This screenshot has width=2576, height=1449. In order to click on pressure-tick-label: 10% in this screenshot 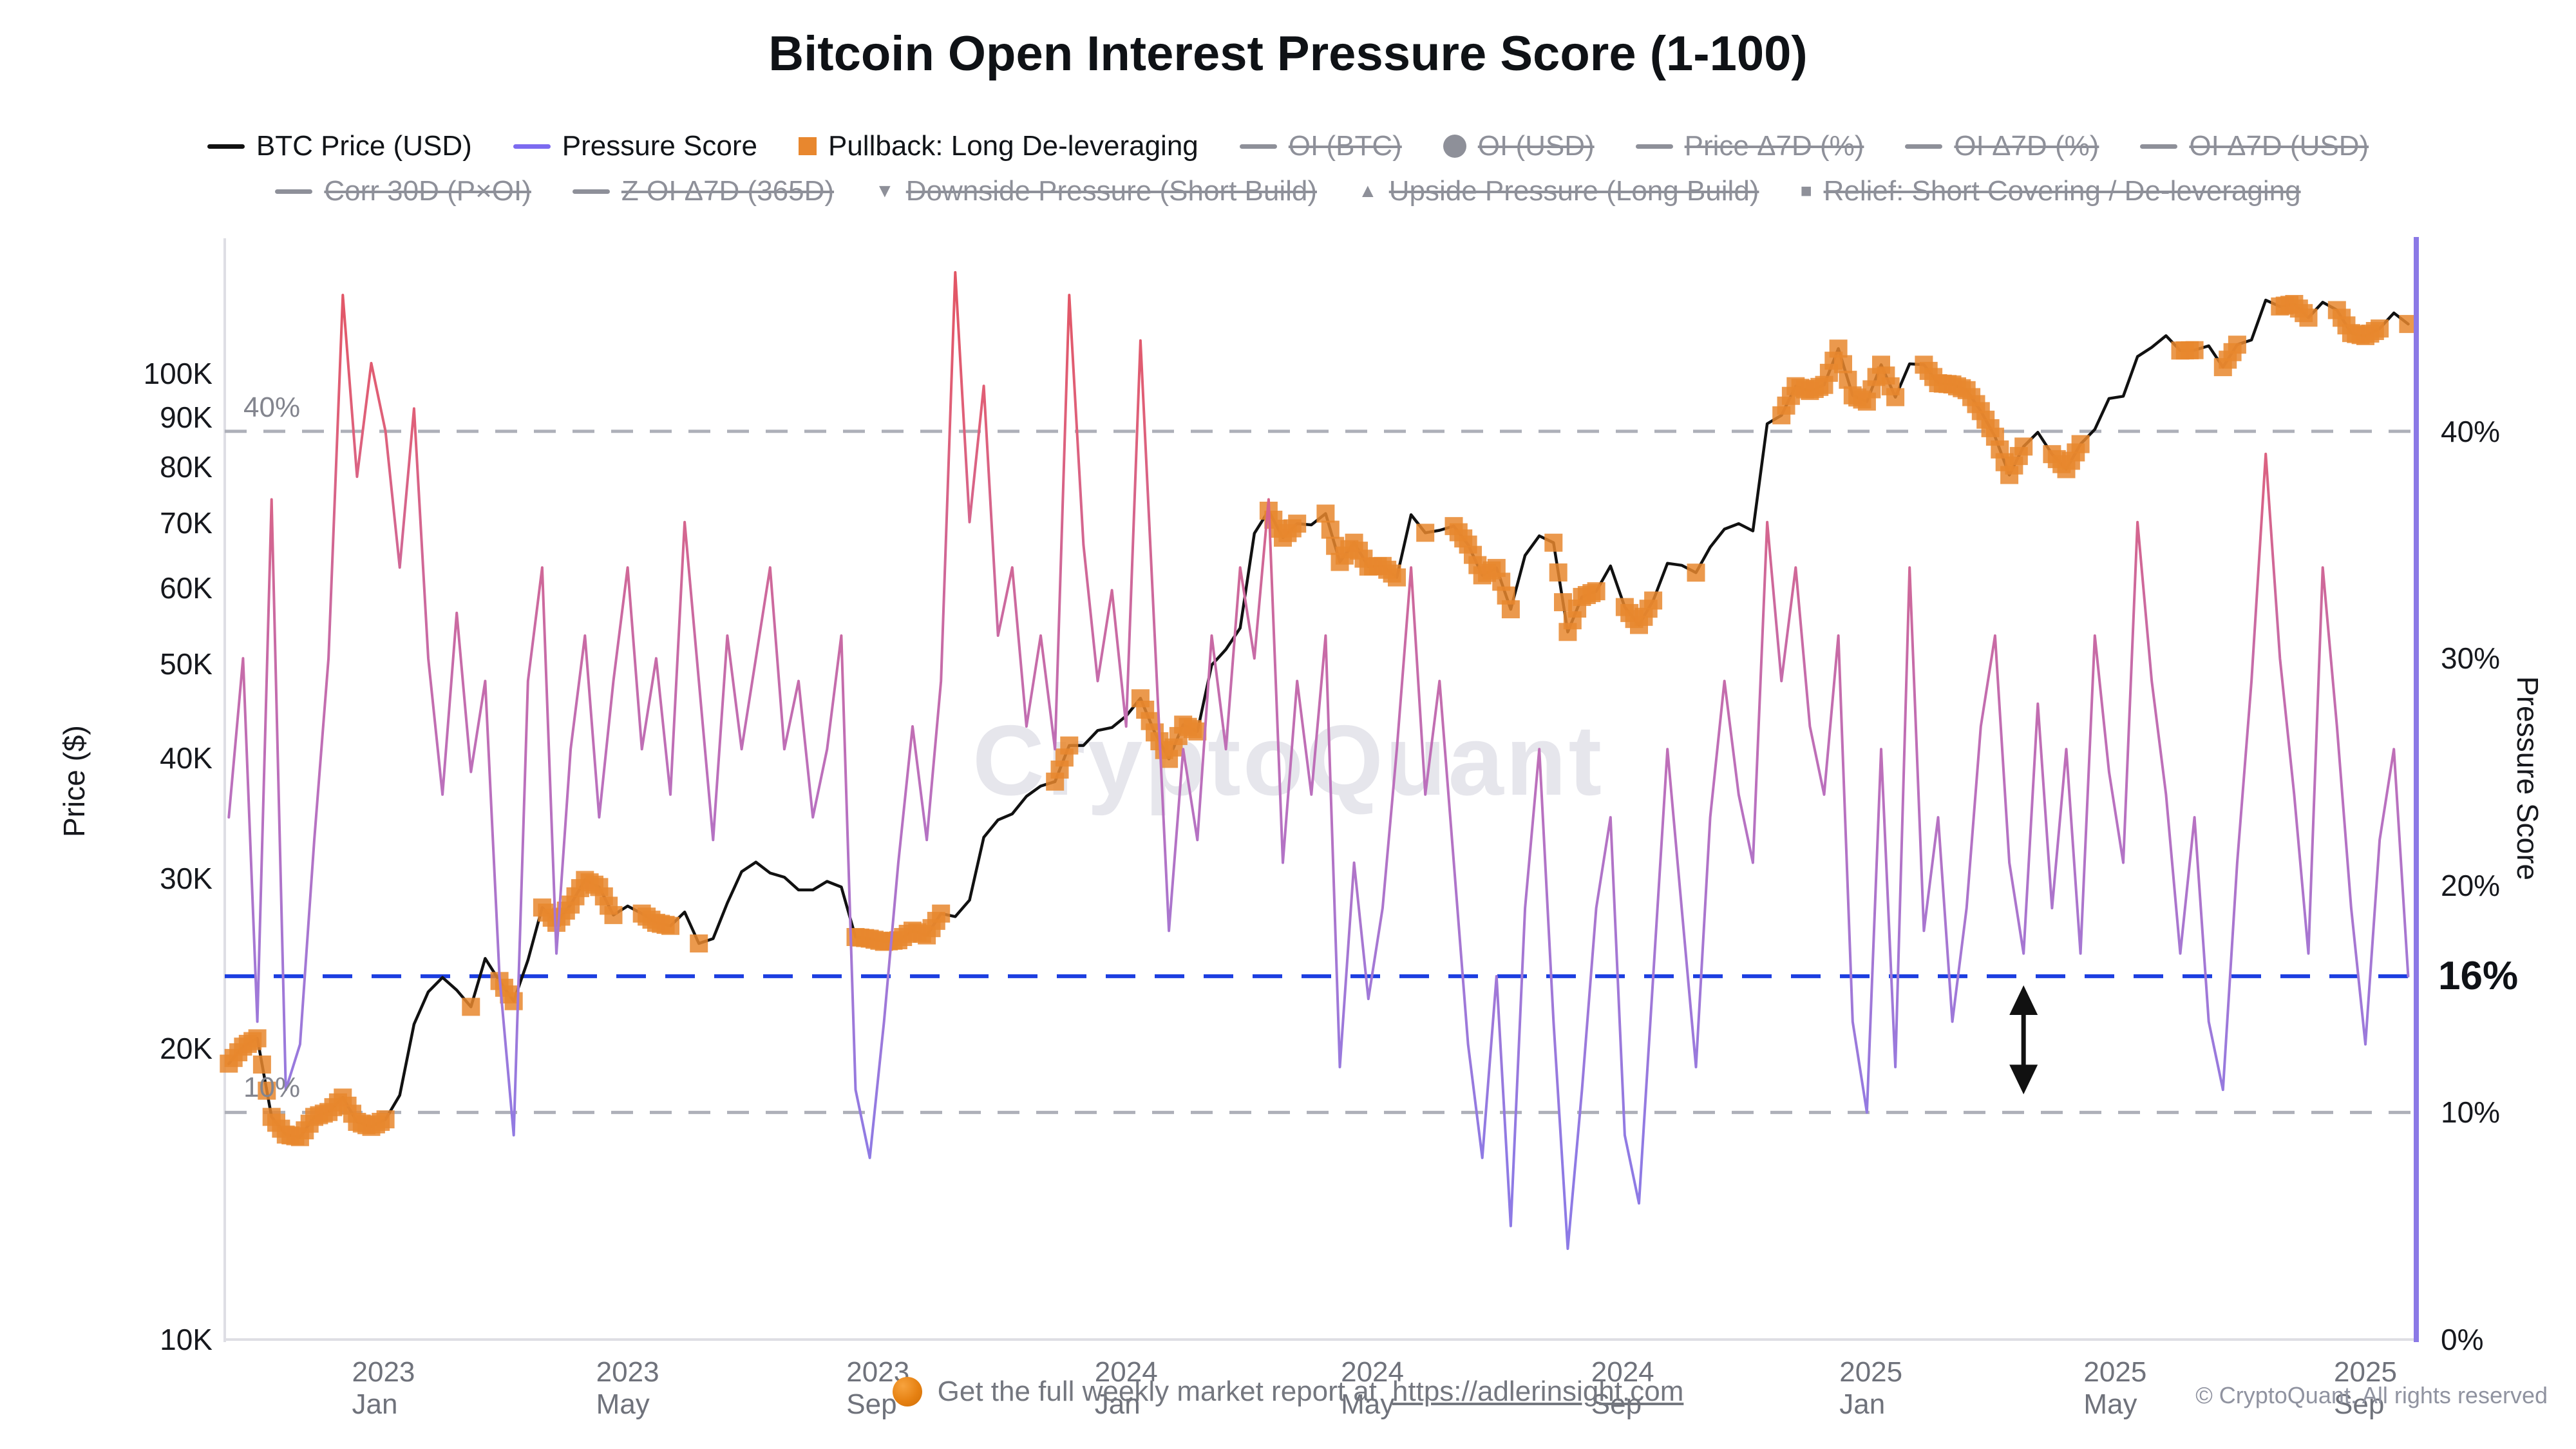, I will do `click(2471, 1112)`.